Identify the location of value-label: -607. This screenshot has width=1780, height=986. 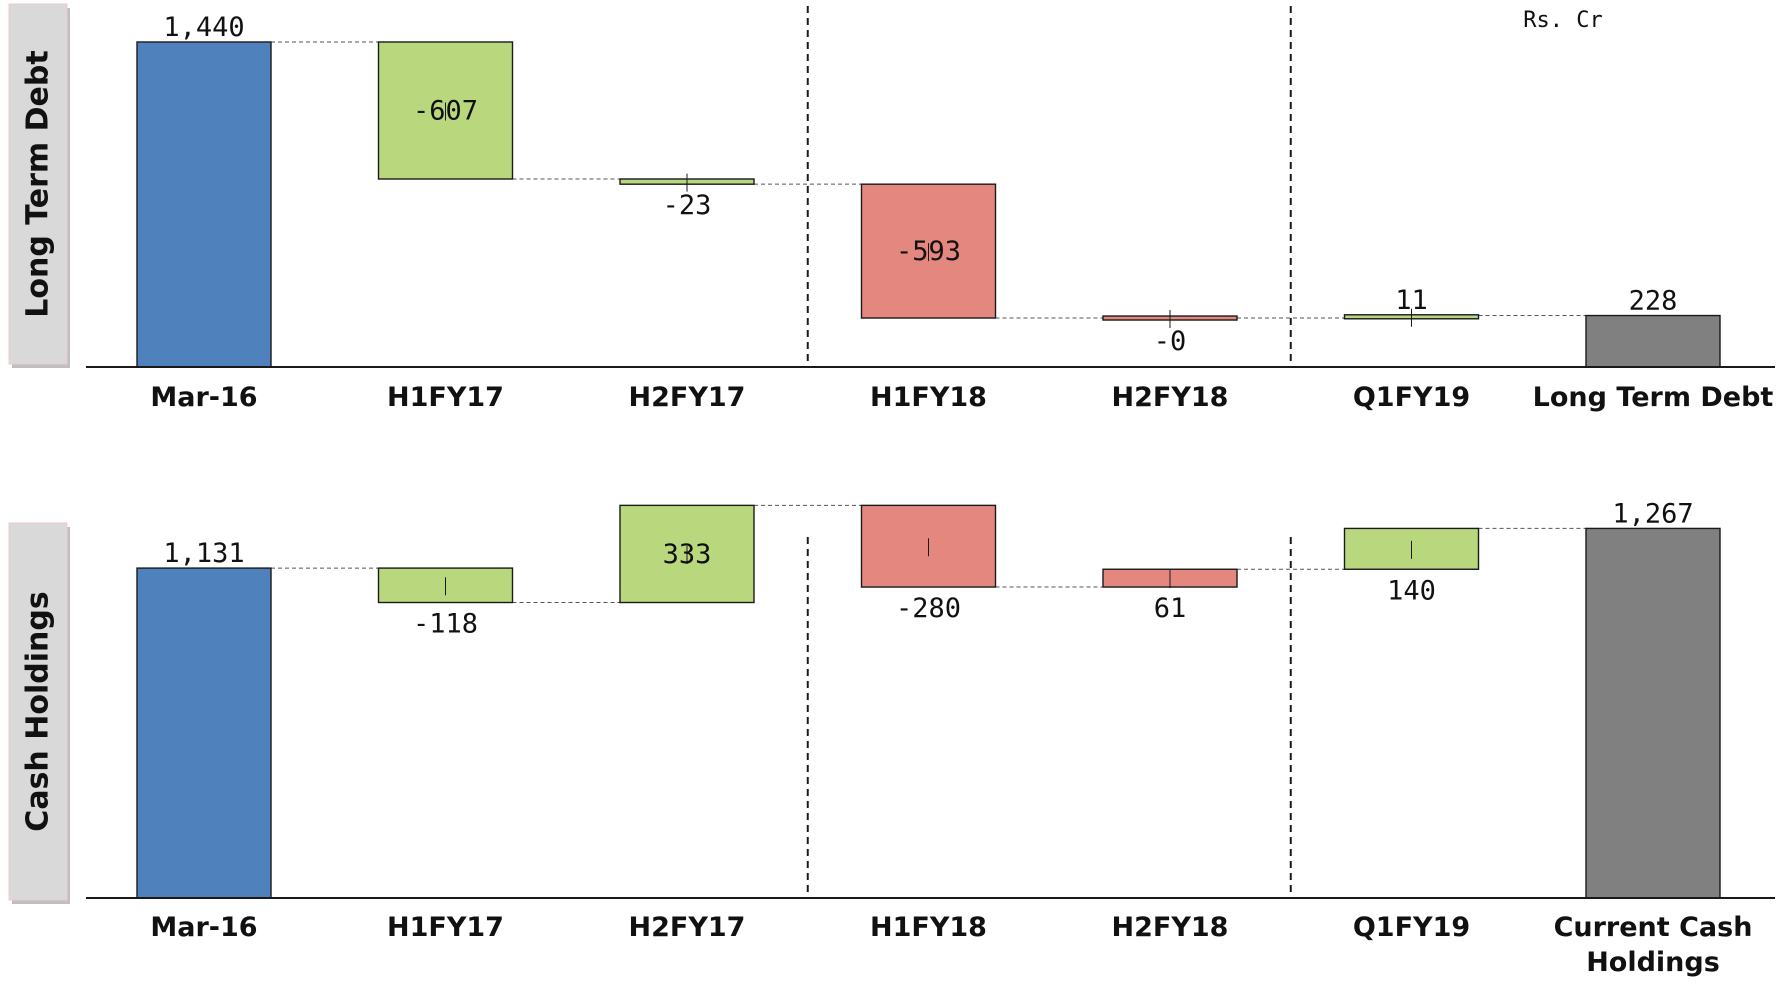
(445, 110).